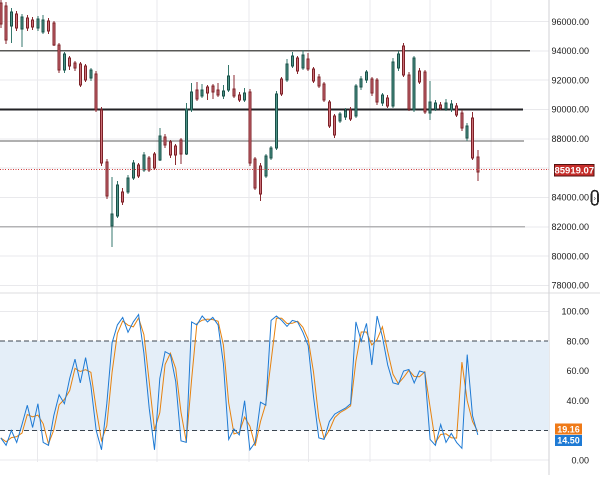  Describe the element at coordinates (570, 22) in the screenshot. I see `svg-text: 96000.00` at that location.